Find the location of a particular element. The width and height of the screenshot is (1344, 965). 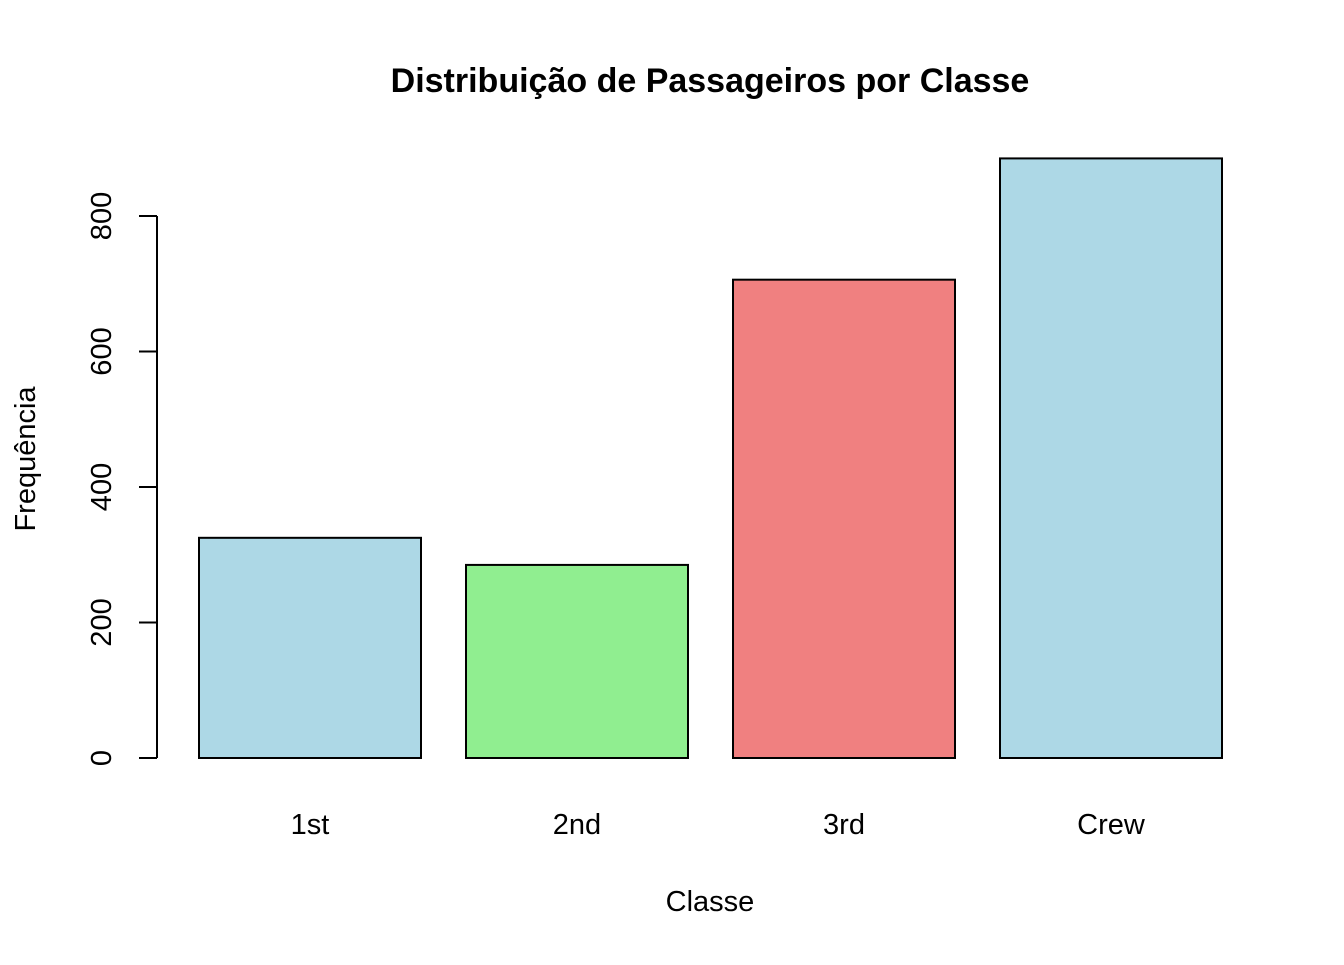

y-tick-label: 200 is located at coordinates (102, 622).